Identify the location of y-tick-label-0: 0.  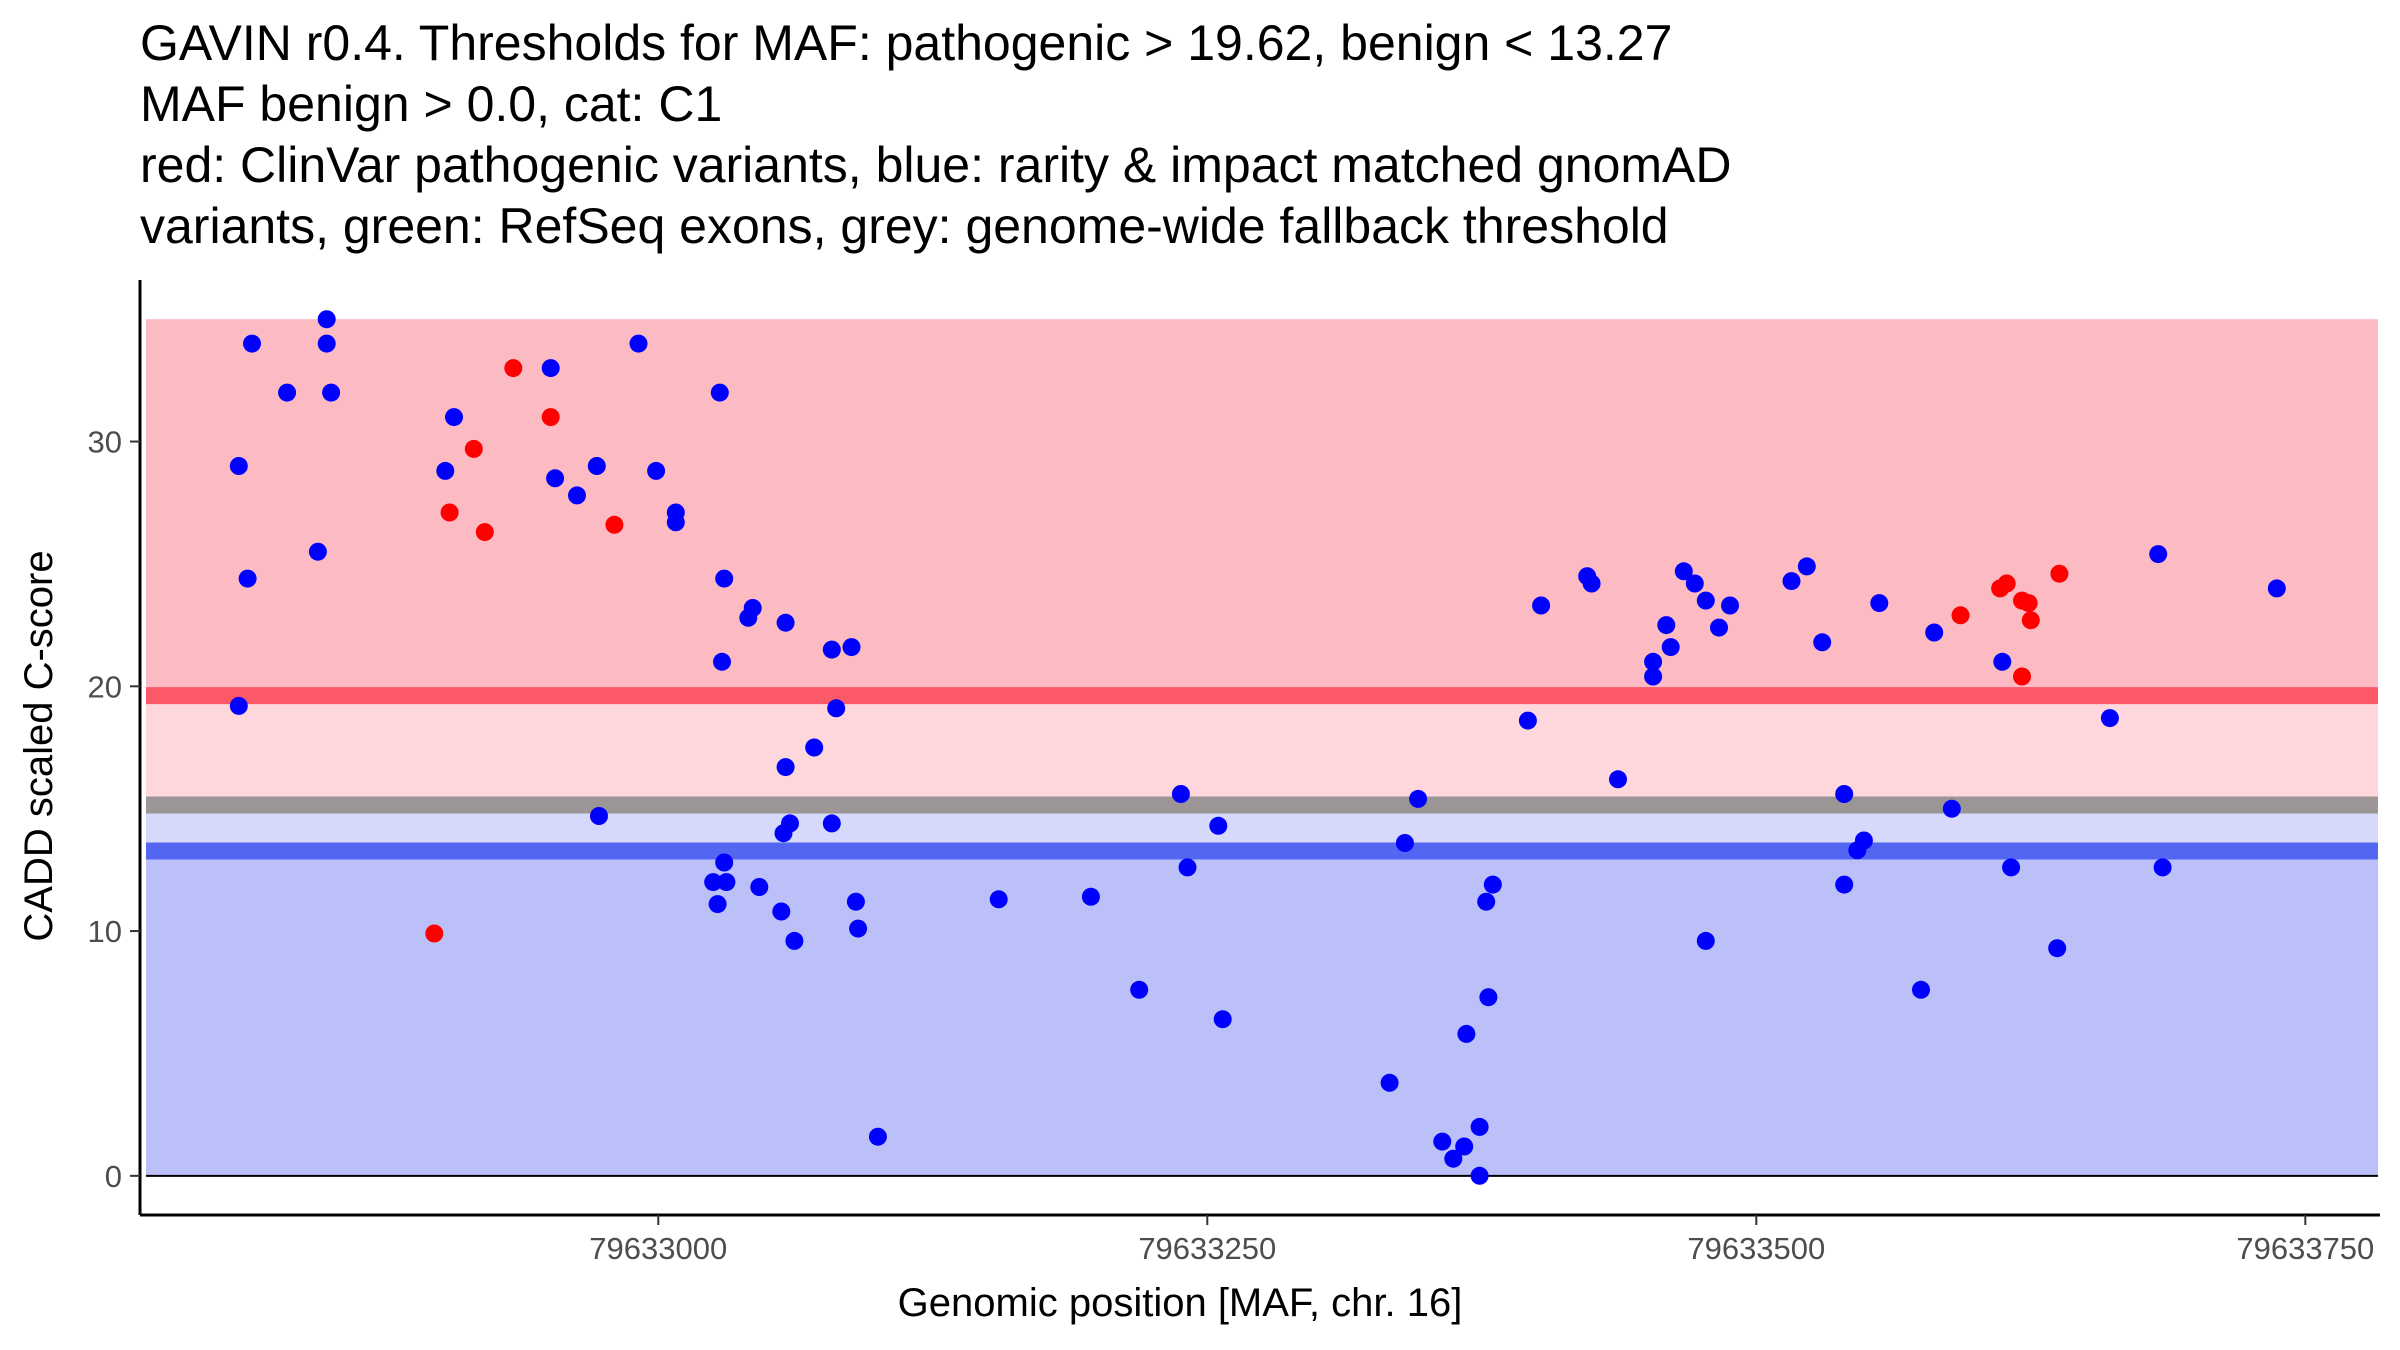
(113, 1176).